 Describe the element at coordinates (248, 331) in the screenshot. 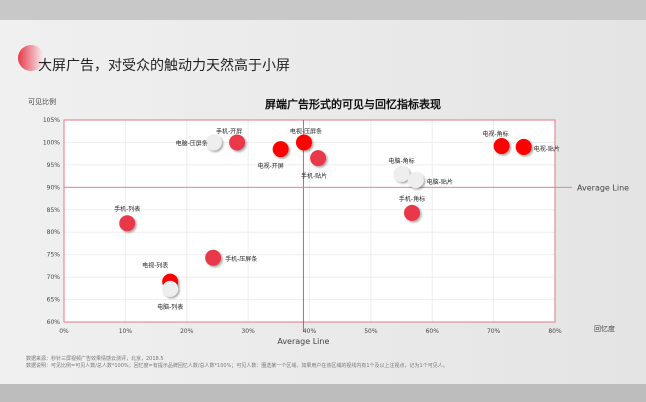

I see `x-tick-label: 30%` at that location.